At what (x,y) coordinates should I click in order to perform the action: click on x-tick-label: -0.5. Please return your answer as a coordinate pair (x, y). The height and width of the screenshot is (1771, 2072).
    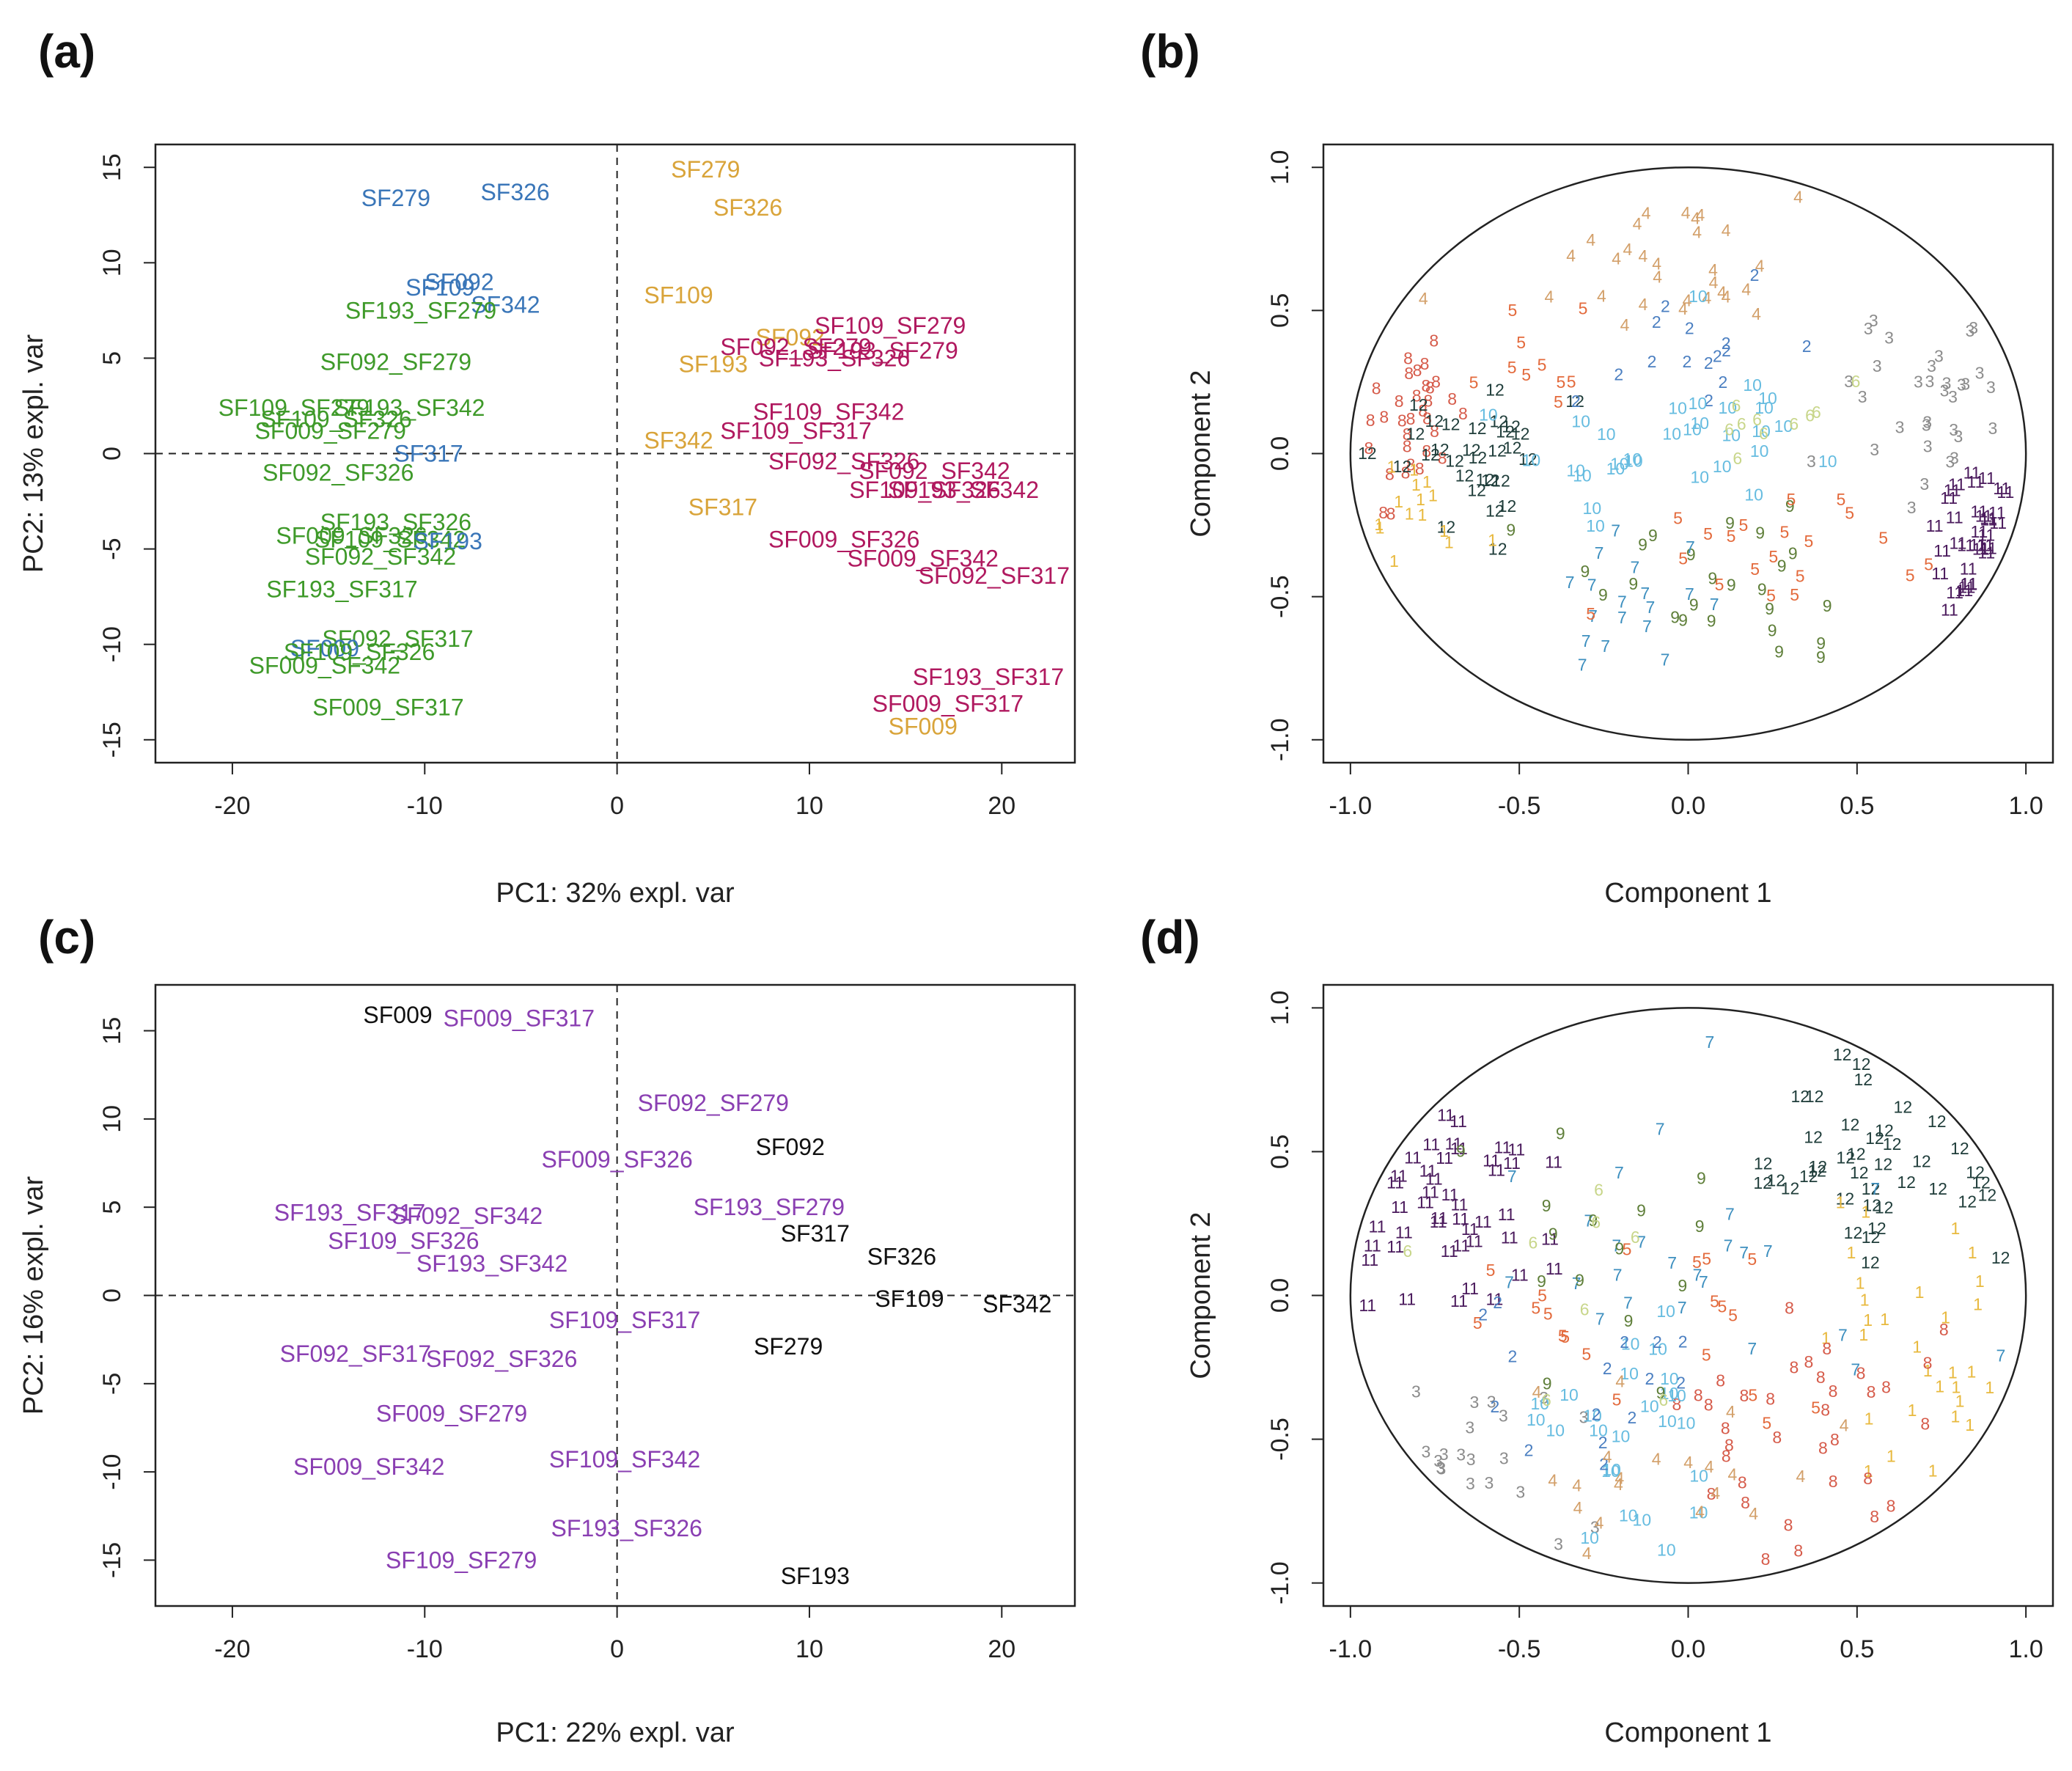
    Looking at the image, I should click on (1520, 806).